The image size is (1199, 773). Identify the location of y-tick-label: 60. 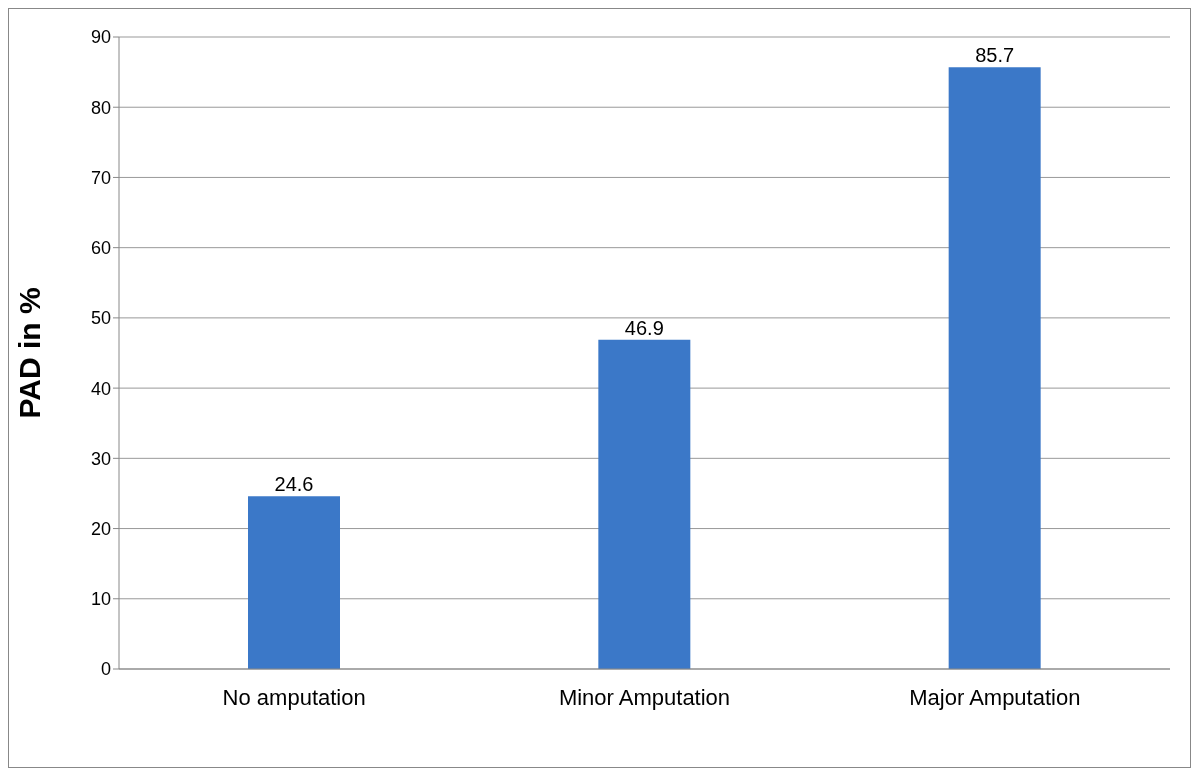
(100, 248).